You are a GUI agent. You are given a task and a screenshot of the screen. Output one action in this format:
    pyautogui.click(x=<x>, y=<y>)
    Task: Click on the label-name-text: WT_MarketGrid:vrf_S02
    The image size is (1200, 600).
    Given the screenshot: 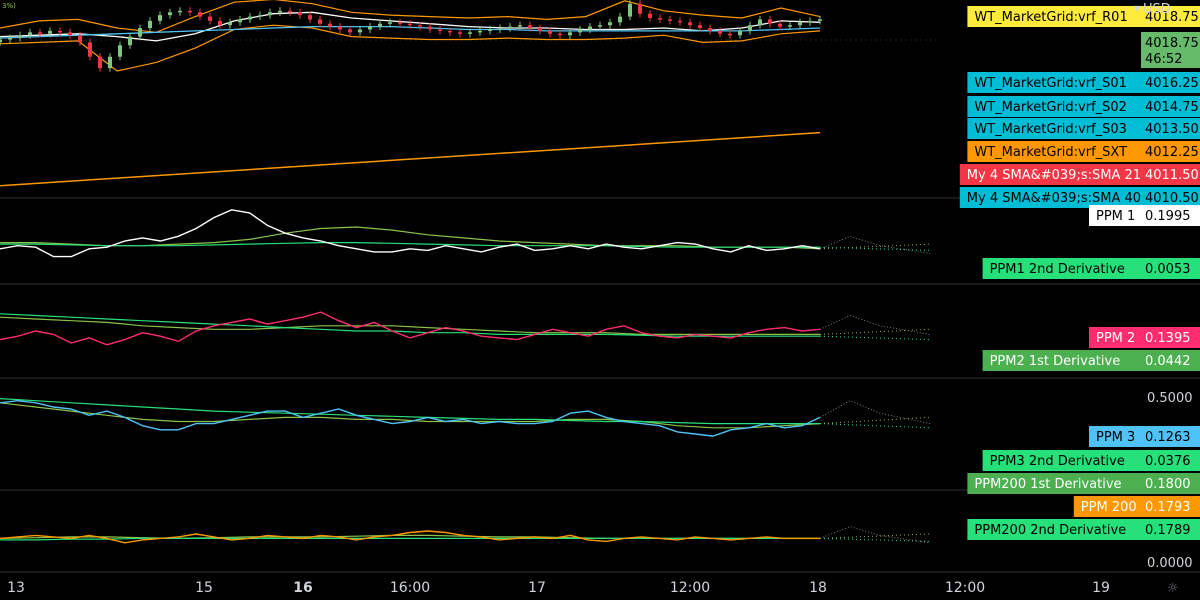 What is the action you would take?
    pyautogui.click(x=1050, y=107)
    